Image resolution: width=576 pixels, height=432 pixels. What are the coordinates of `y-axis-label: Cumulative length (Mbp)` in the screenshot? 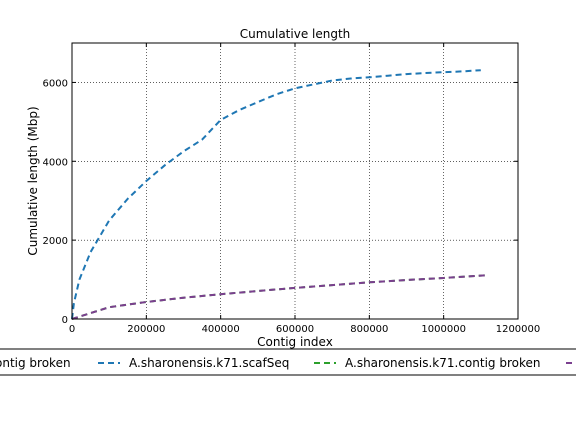 It's located at (33, 180).